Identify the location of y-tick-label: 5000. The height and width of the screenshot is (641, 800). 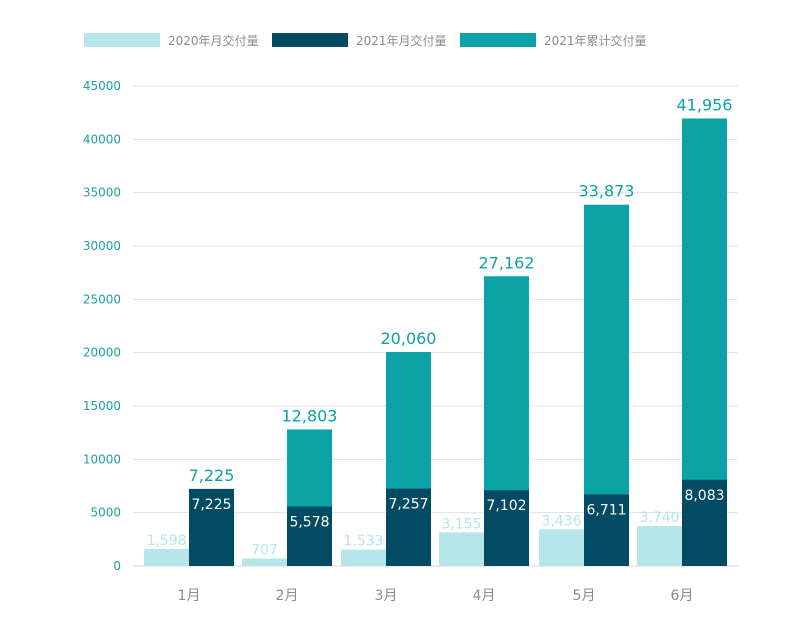
(105, 513).